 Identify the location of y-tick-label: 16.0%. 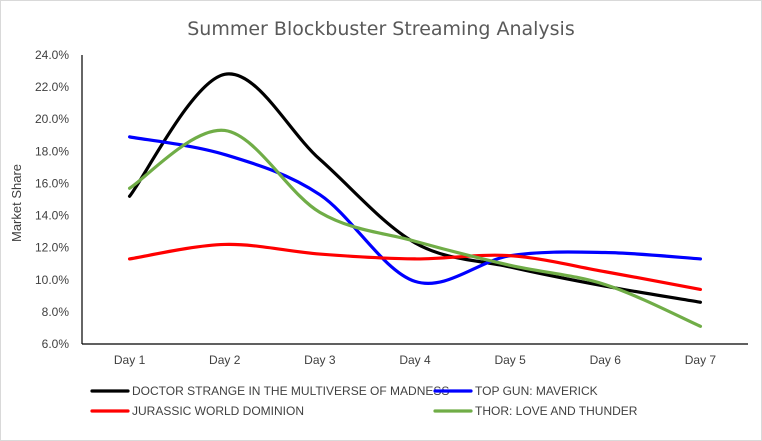
(52, 183).